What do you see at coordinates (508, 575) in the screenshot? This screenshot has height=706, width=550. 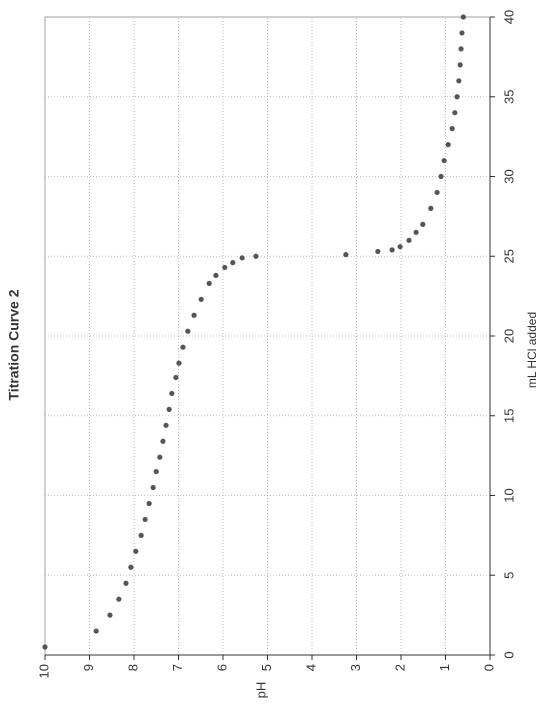 I see `x-tick-label: 5` at bounding box center [508, 575].